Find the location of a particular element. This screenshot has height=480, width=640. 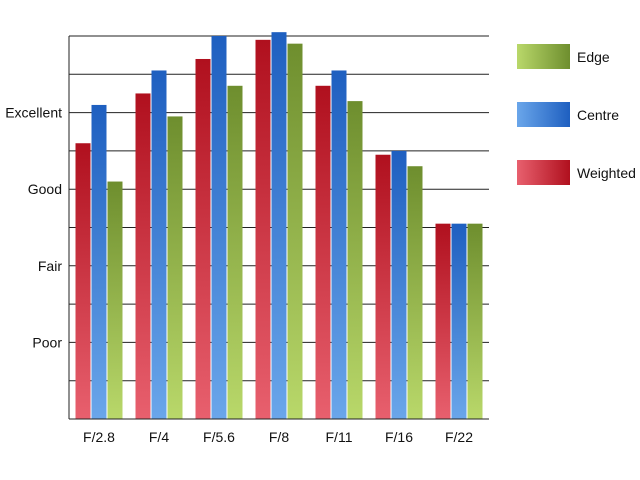

x-tick-label: F/2.8 is located at coordinates (99, 437).